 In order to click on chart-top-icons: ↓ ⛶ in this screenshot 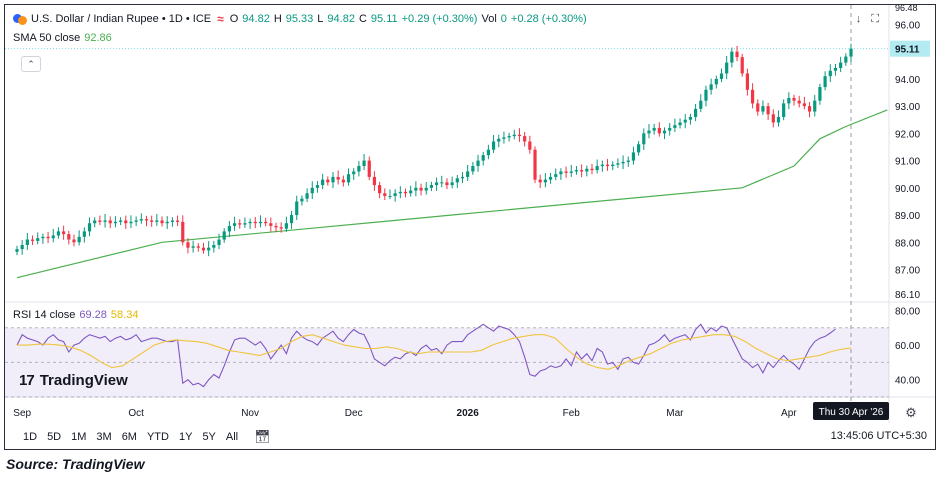, I will do `click(867, 19)`.